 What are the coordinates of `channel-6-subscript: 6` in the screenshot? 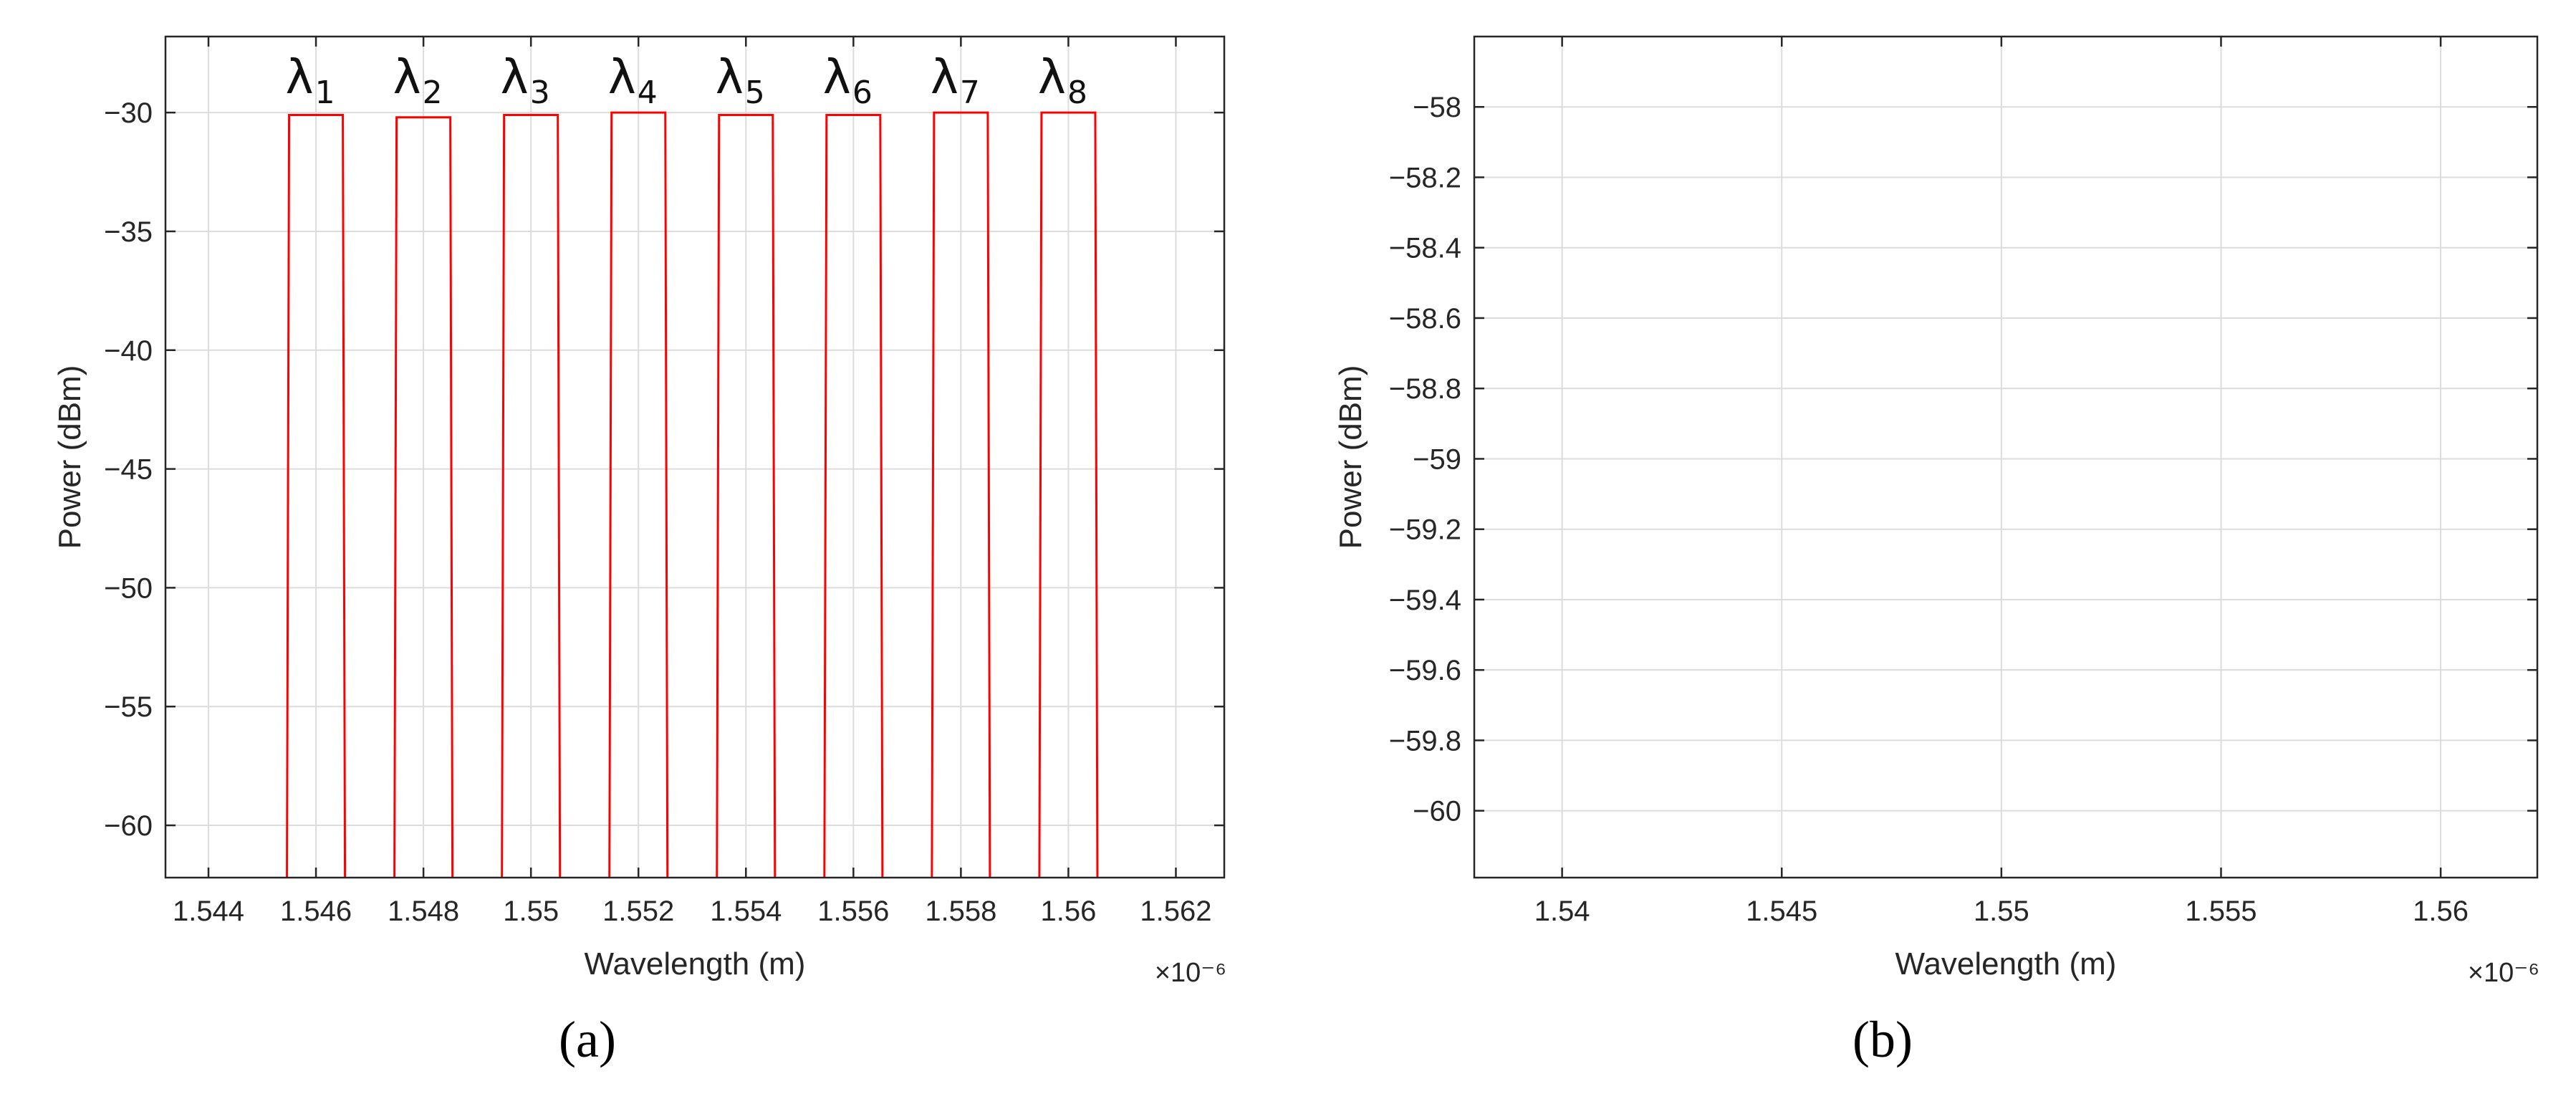 It's located at (863, 93).